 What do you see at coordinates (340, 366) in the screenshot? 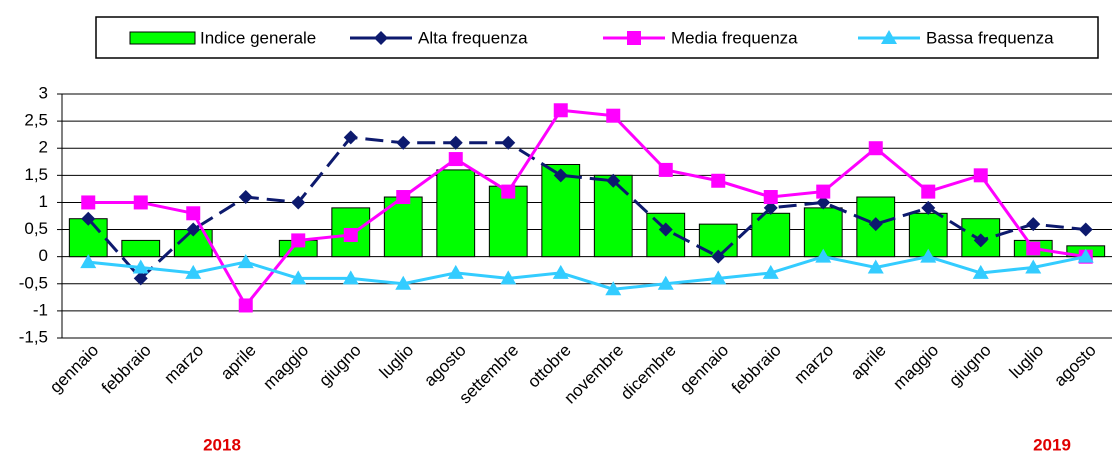
I see `x-tick-label: giugno` at bounding box center [340, 366].